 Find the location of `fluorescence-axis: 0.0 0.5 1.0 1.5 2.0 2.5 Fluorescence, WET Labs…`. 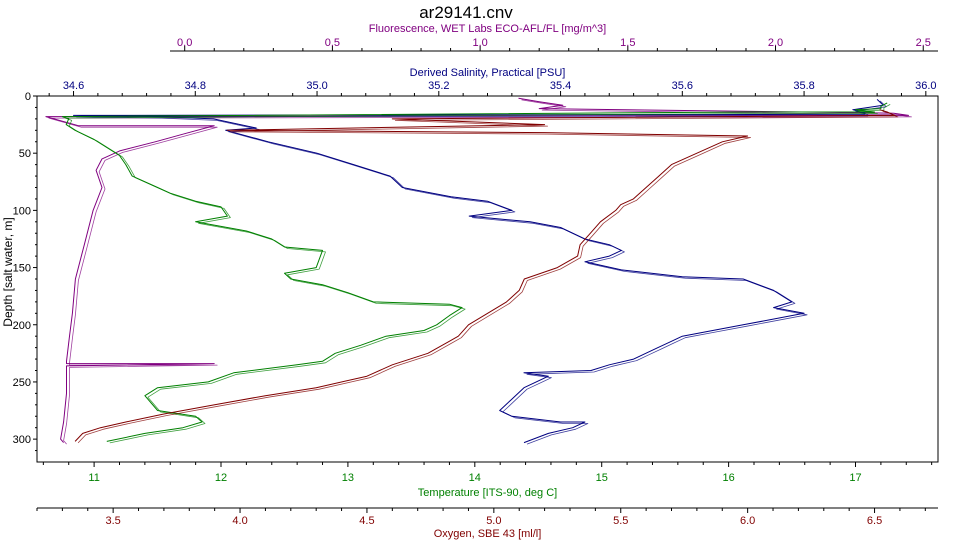

fluorescence-axis: 0.0 0.5 1.0 1.5 2.0 2.5 Fluorescence, WET Labs… is located at coordinates (554, 37).